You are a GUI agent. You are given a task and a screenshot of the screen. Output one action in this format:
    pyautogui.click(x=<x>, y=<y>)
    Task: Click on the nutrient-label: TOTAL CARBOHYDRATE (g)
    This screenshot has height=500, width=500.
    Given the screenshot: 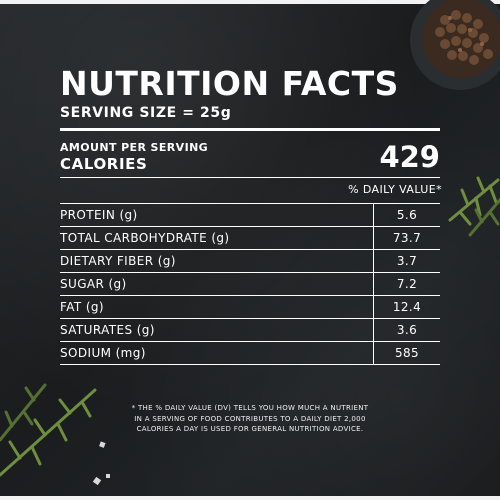 What is the action you would take?
    pyautogui.click(x=145, y=238)
    